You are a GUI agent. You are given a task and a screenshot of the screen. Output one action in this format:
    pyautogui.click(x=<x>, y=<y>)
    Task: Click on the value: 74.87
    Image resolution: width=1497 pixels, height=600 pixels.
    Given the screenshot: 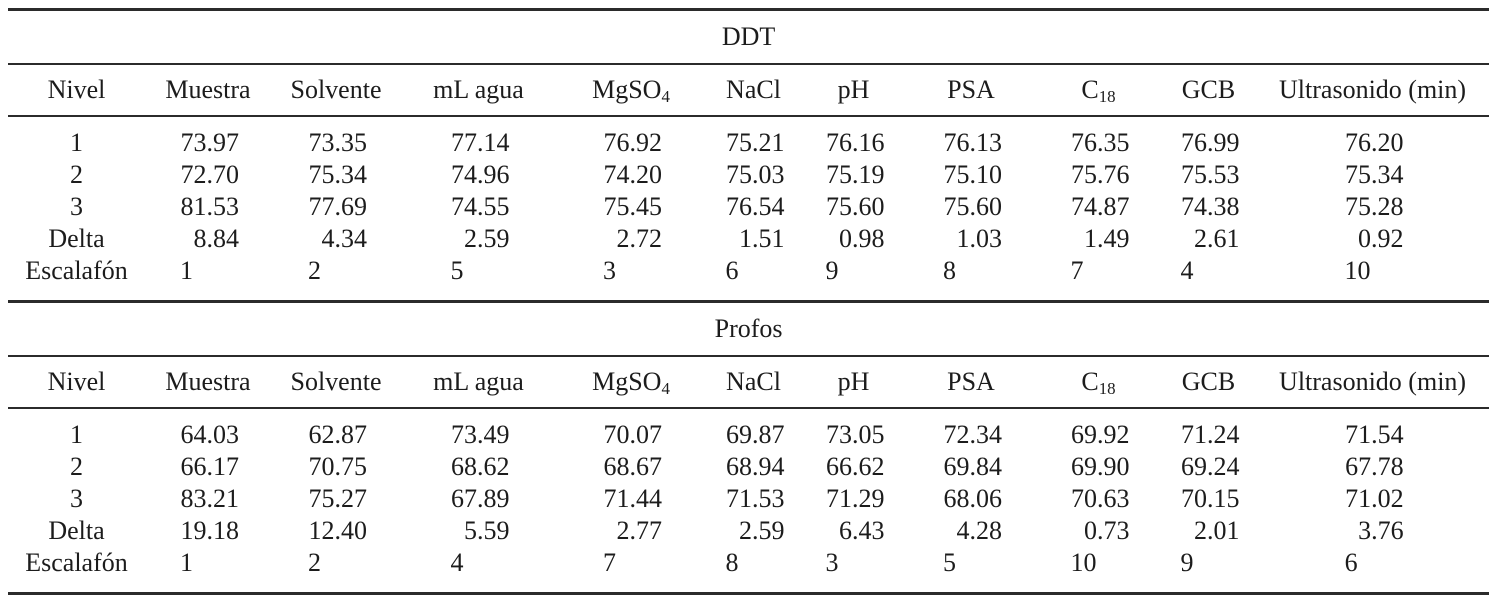 What is the action you would take?
    pyautogui.click(x=1100, y=206)
    